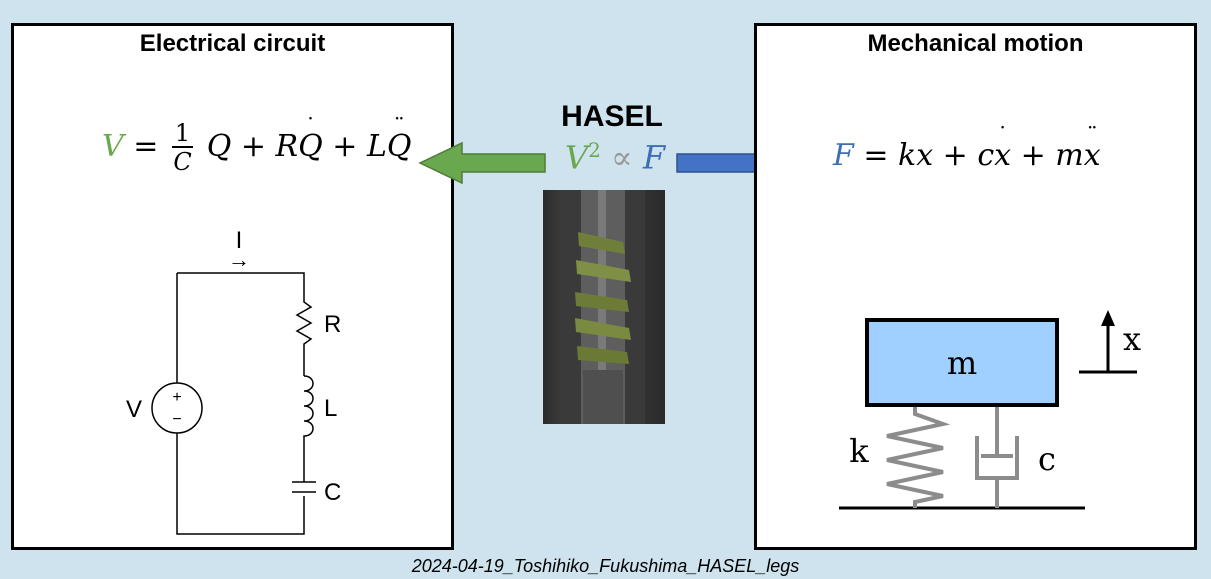 Image resolution: width=1211 pixels, height=579 pixels. I want to click on eq-fraction: 1 C, so click(182, 148).